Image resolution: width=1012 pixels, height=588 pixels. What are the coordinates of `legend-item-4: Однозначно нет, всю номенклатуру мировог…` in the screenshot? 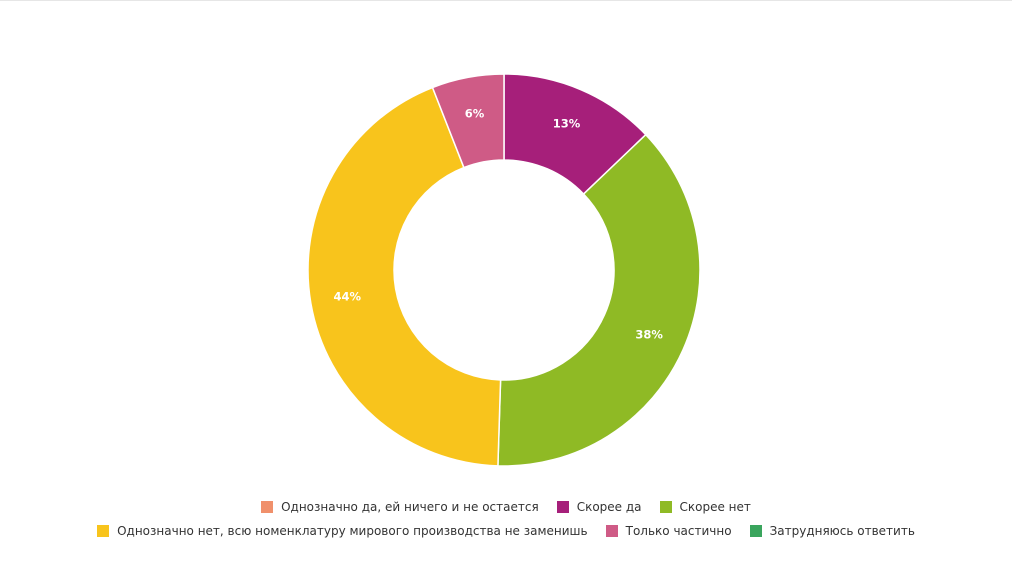 It's located at (342, 531).